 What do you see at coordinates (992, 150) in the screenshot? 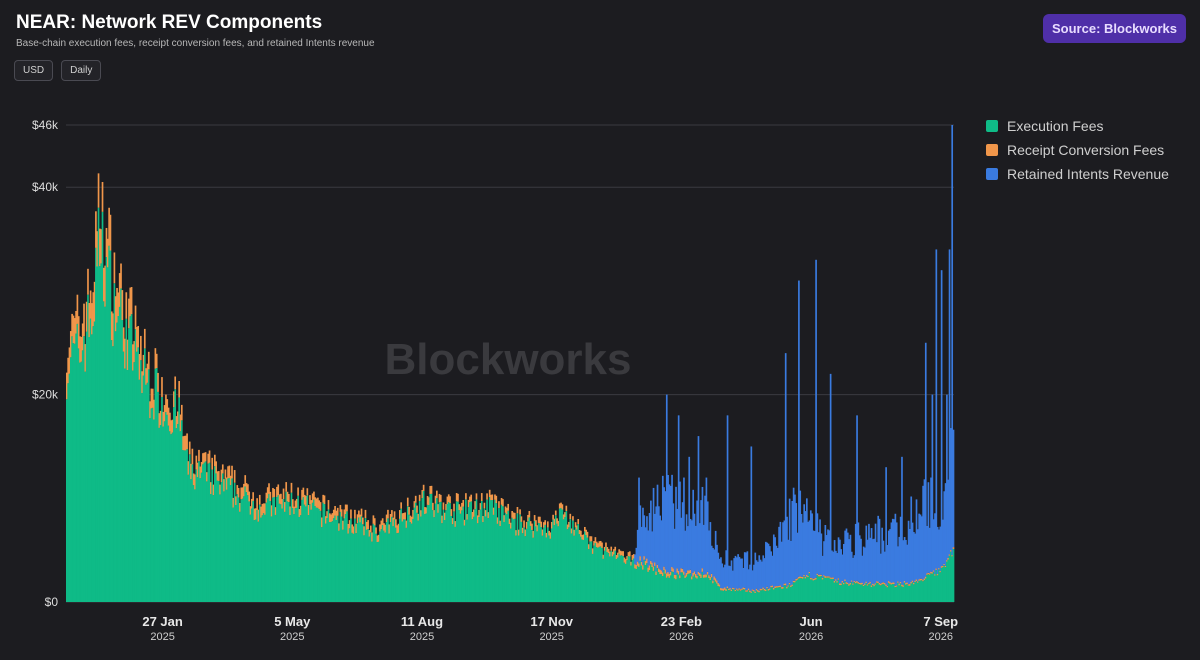
I see `receipt-conversion-fees-swatch` at bounding box center [992, 150].